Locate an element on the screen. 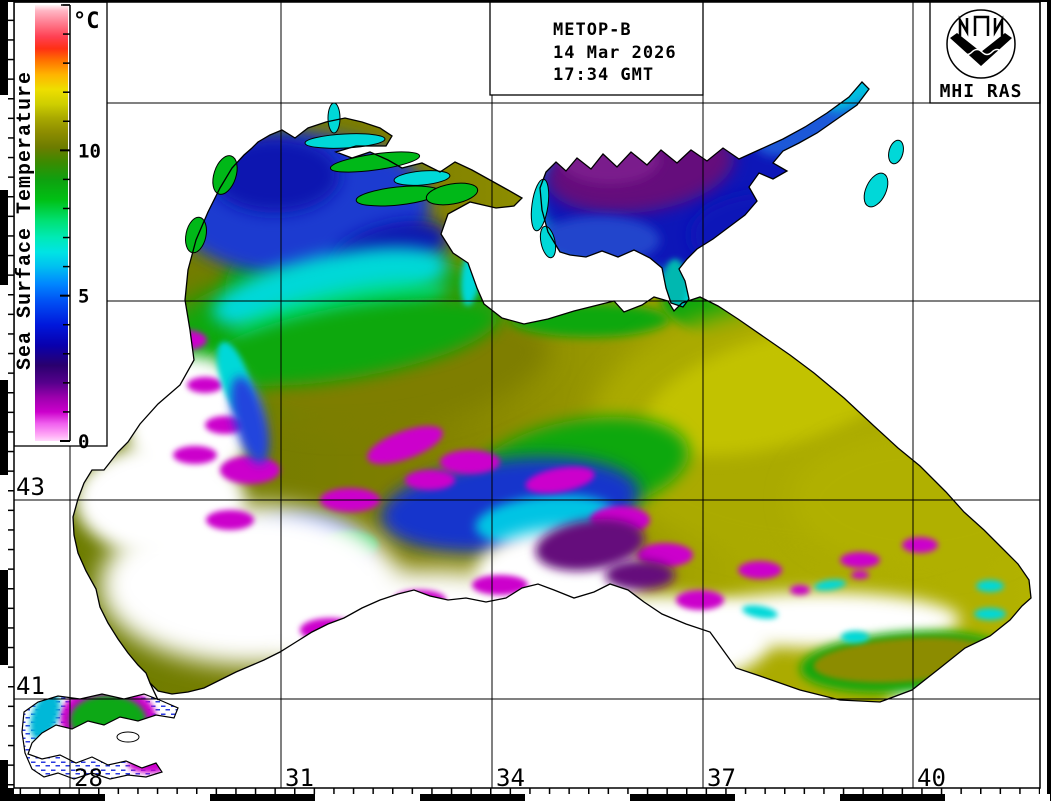 The width and height of the screenshot is (1051, 801). lon-label-40: 40 is located at coordinates (931, 778).